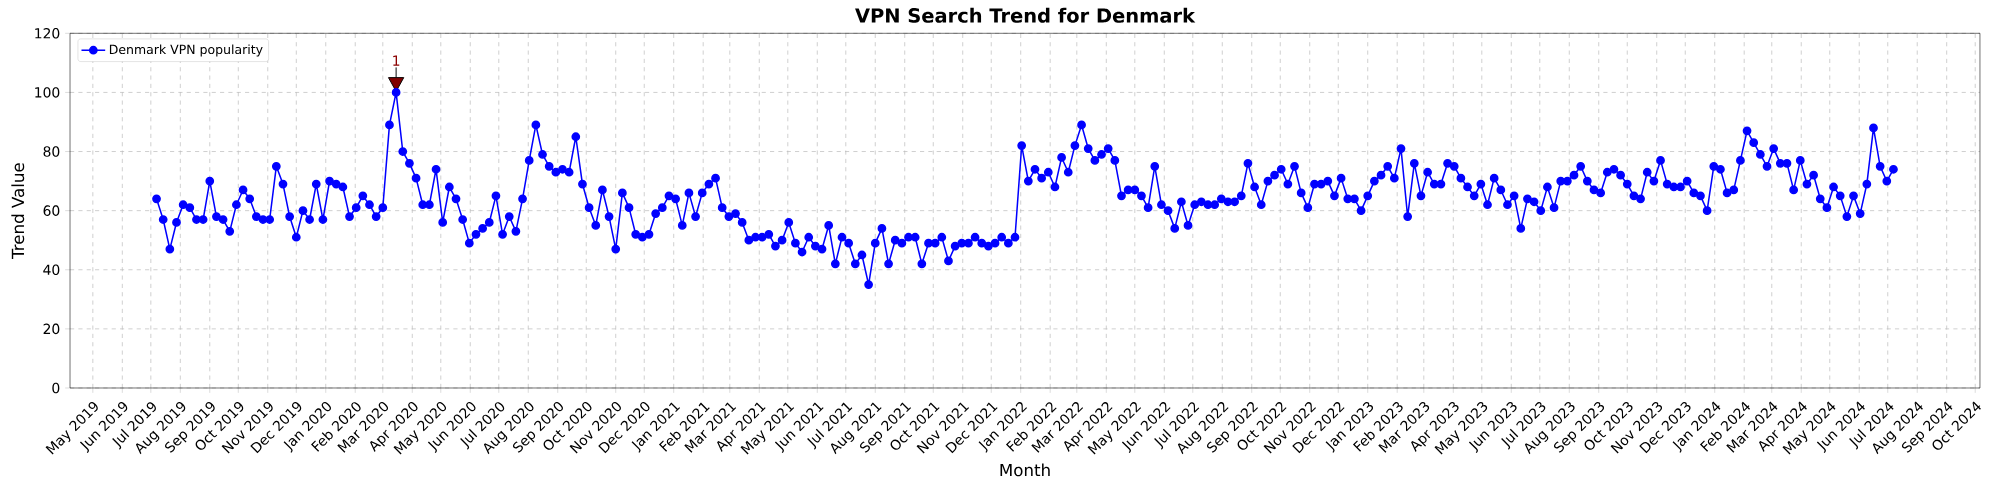 This screenshot has width=1990, height=490. Describe the element at coordinates (51, 151) in the screenshot. I see `y-tick-label: 80` at that location.